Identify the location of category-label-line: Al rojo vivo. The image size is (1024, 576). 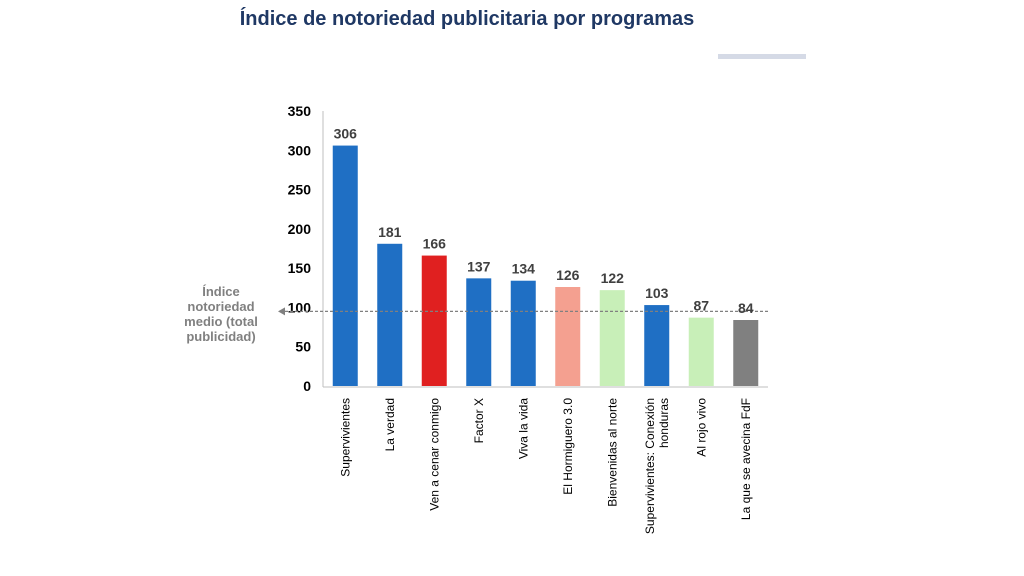
(701, 427).